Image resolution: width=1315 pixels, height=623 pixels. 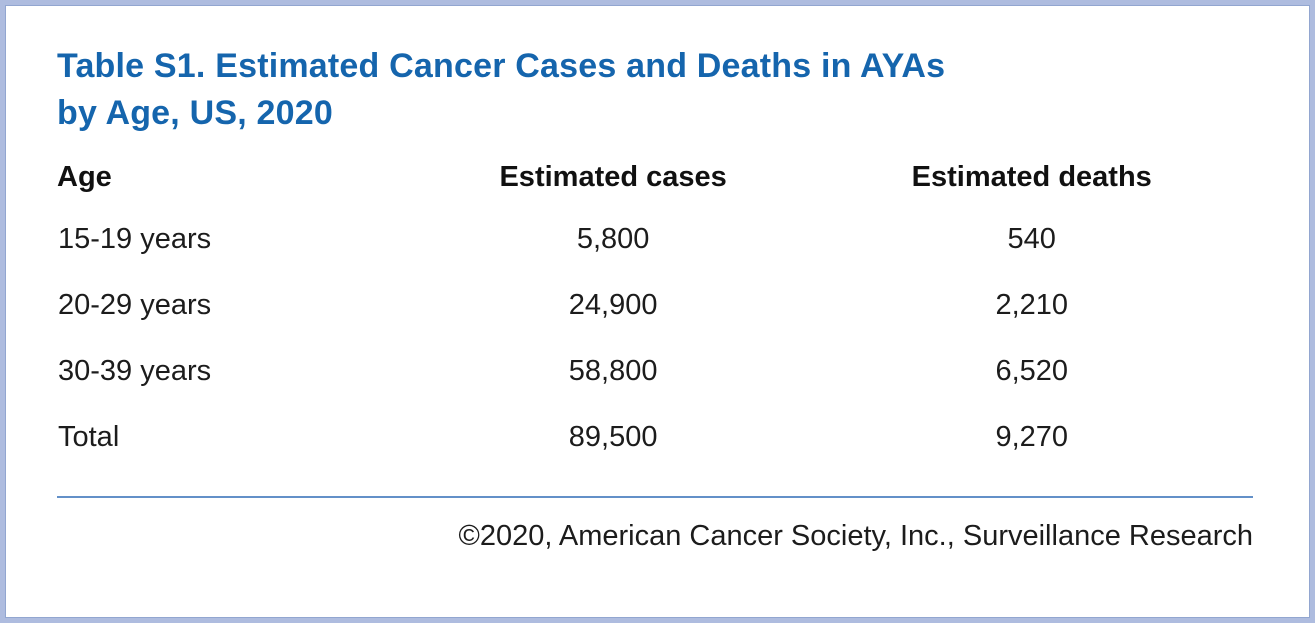 What do you see at coordinates (1032, 436) in the screenshot?
I see `deaths-cell: 9,270` at bounding box center [1032, 436].